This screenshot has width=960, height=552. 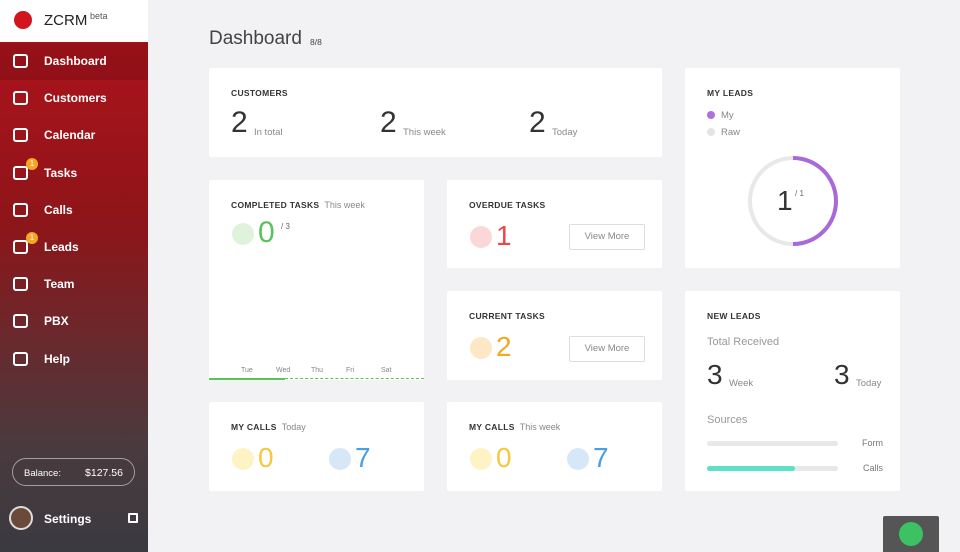 What do you see at coordinates (554, 446) in the screenshot?
I see `calls-card: MY CALLS This week 0 7` at bounding box center [554, 446].